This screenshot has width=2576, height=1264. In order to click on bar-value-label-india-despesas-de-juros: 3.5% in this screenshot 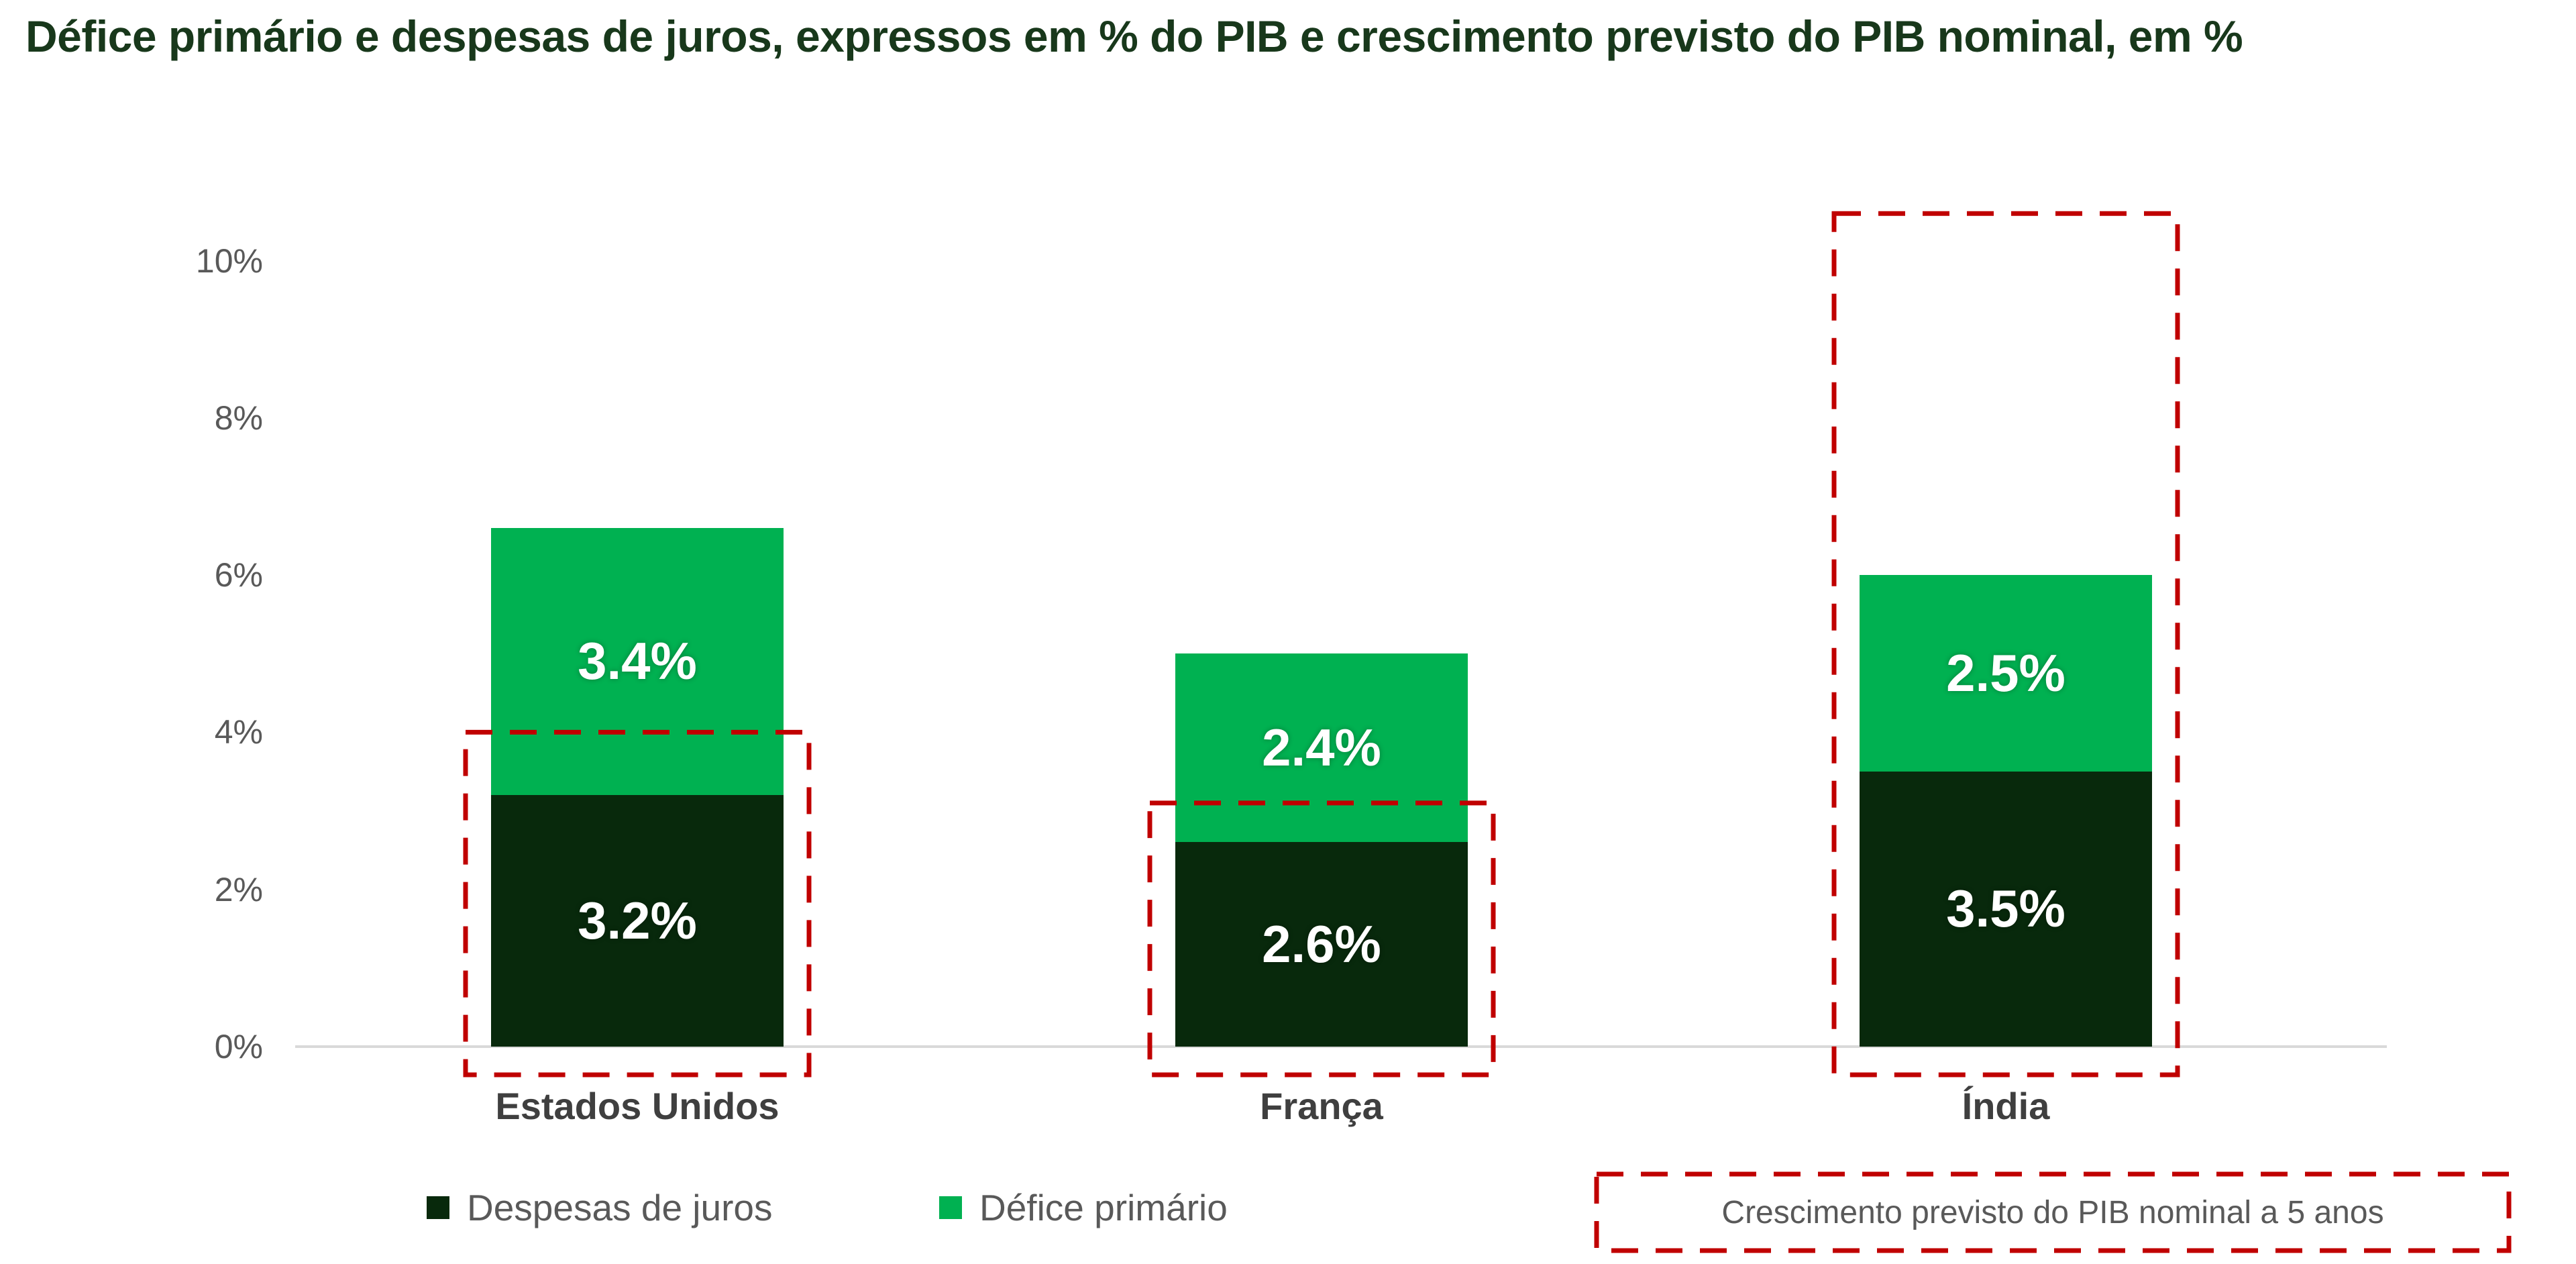, I will do `click(2005, 909)`.